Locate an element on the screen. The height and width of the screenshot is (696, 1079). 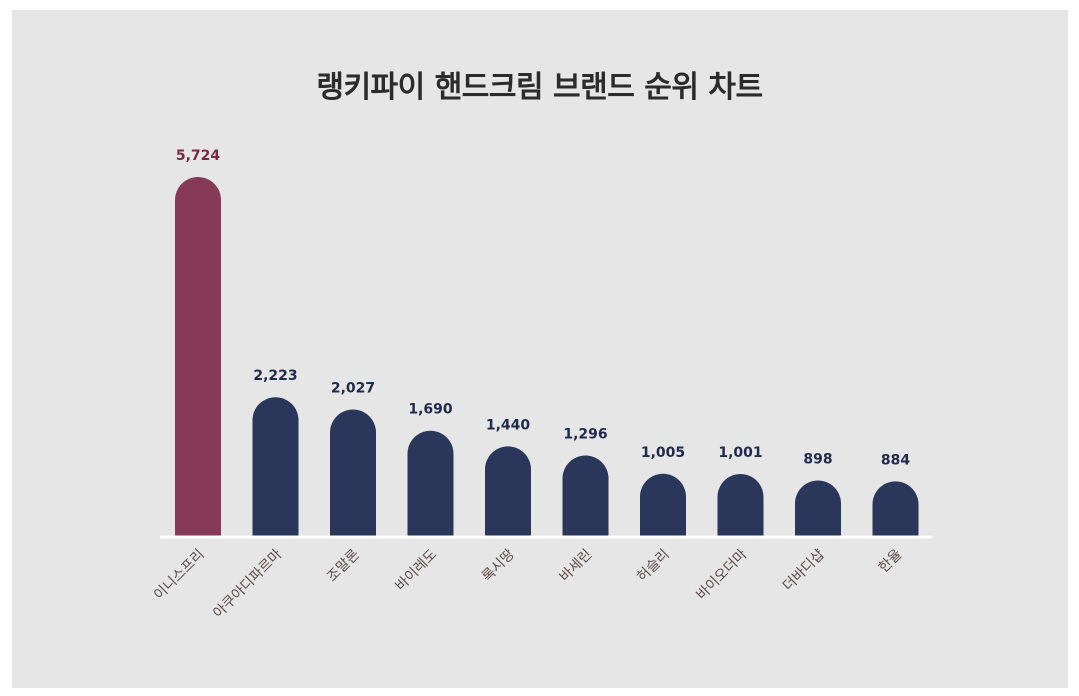
bar-더바디샵 is located at coordinates (818, 508).